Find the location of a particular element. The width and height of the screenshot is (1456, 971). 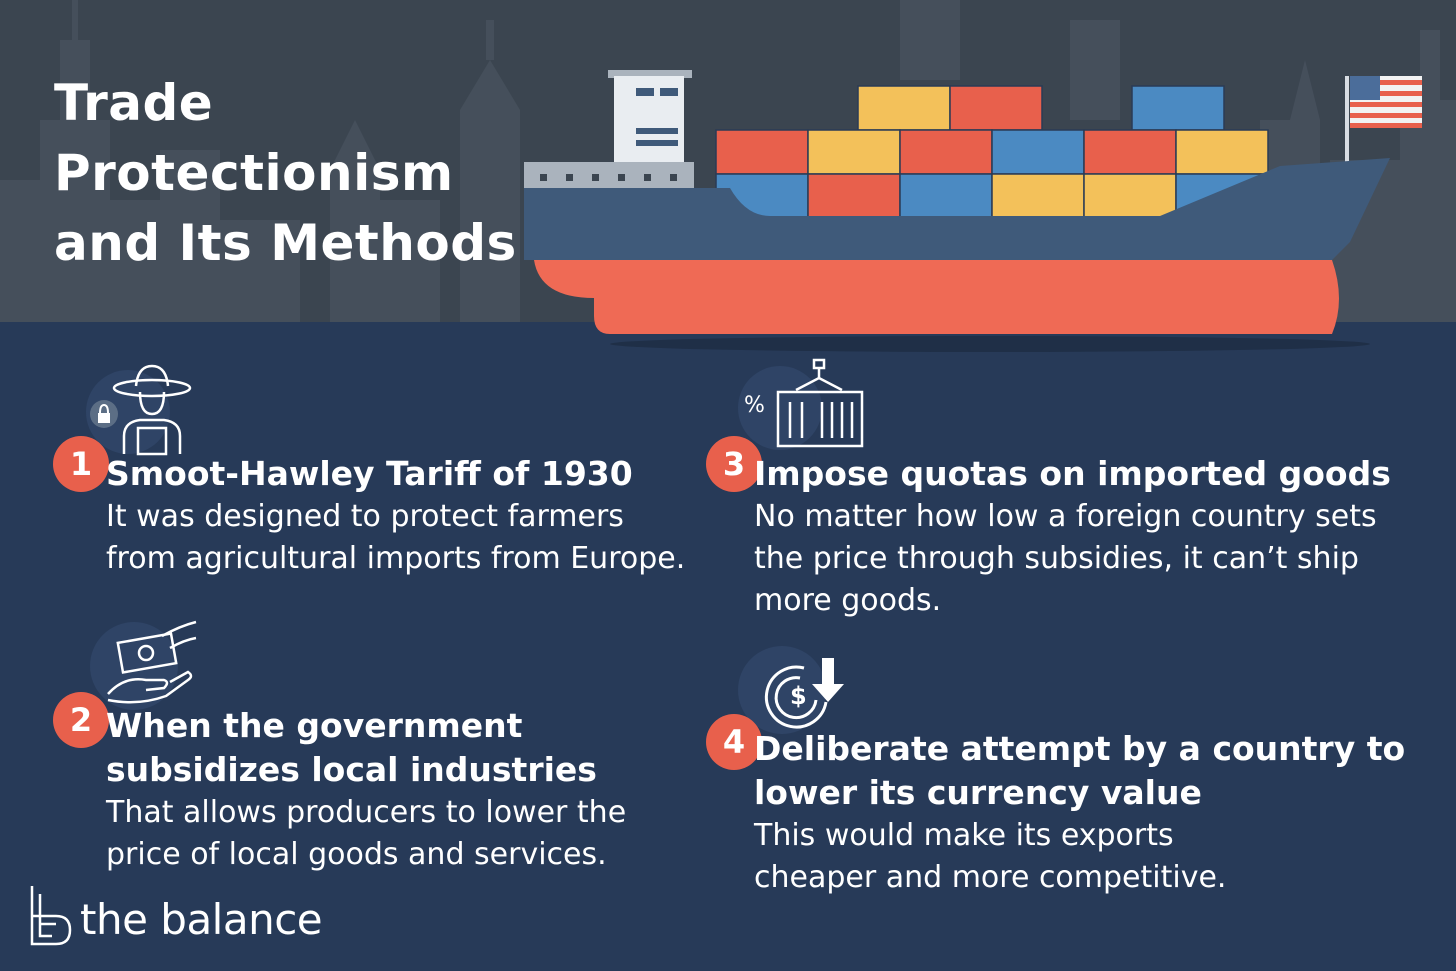

brand-name: the balance is located at coordinates (201, 919).